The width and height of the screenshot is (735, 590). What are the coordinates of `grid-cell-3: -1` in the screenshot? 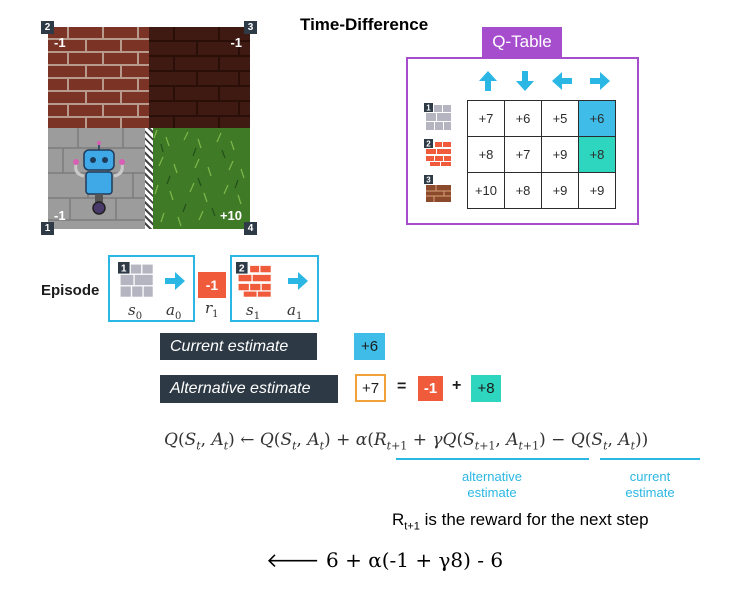 It's located at (199, 77).